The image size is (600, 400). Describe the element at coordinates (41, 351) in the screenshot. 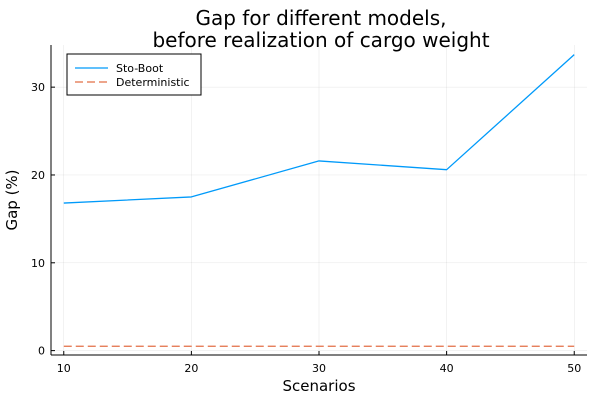

I see `y-tick-label: 0` at that location.